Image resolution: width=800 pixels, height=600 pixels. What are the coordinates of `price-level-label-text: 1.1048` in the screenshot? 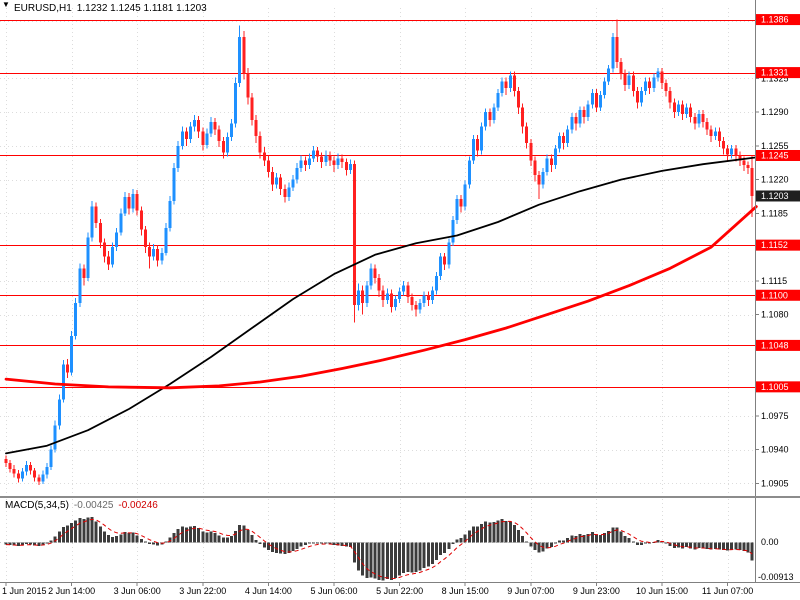 It's located at (775, 345).